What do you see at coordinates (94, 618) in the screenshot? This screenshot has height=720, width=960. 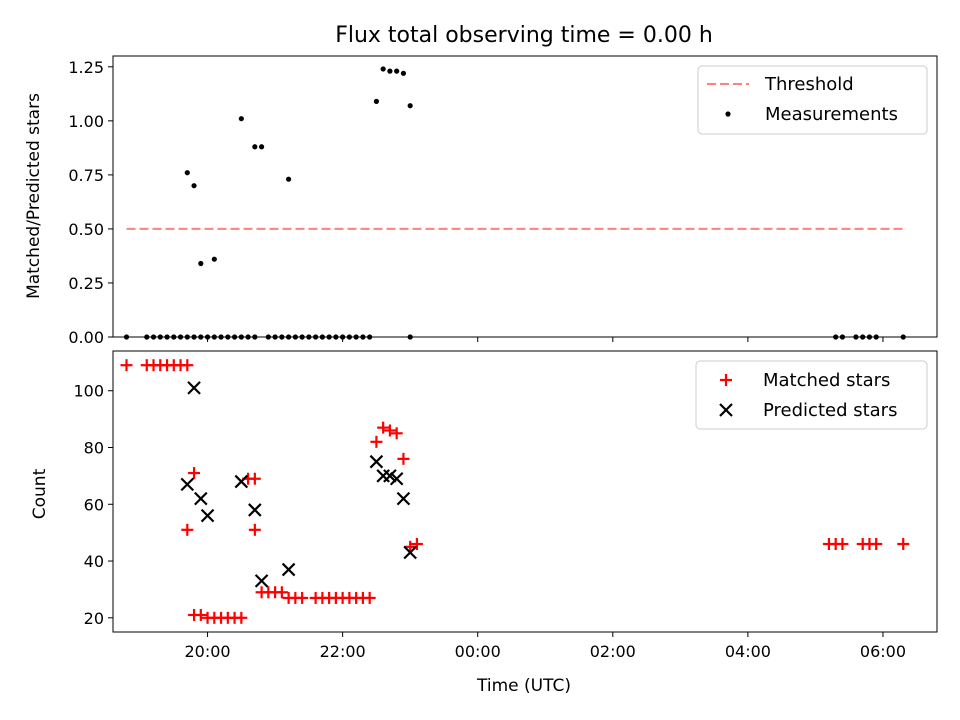 I see `bottom-y-tick-label: 20` at bounding box center [94, 618].